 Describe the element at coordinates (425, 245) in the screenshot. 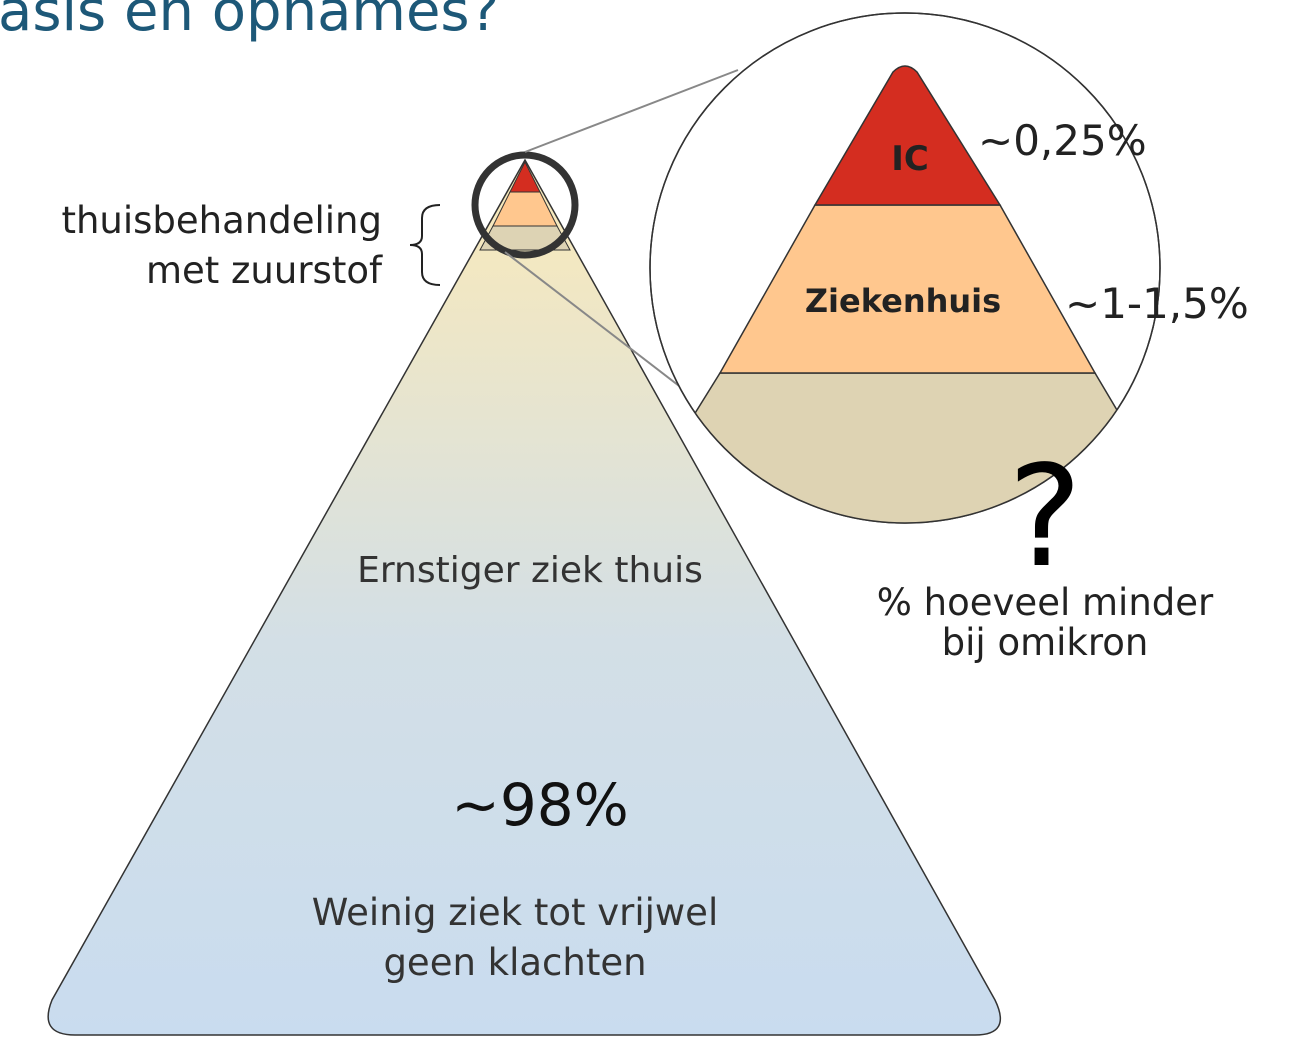

I see `brace` at that location.